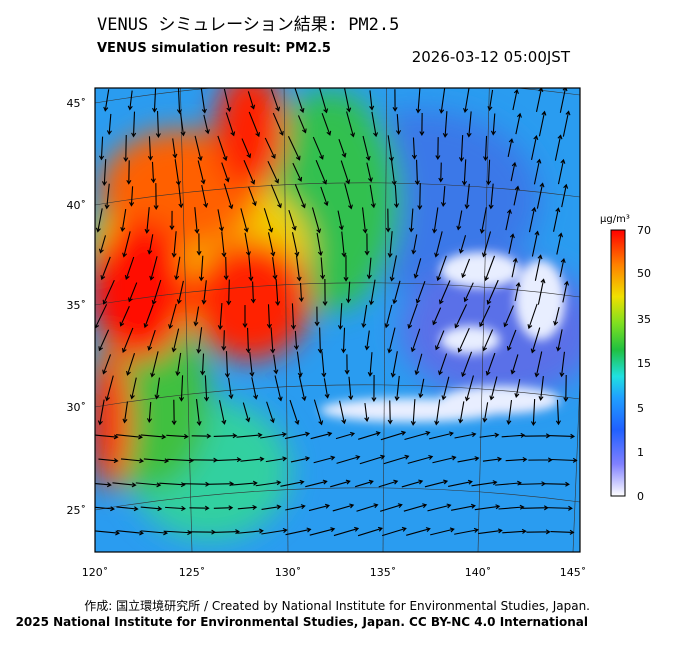 This screenshot has width=700, height=653. I want to click on colorbar-label: 35, so click(644, 319).